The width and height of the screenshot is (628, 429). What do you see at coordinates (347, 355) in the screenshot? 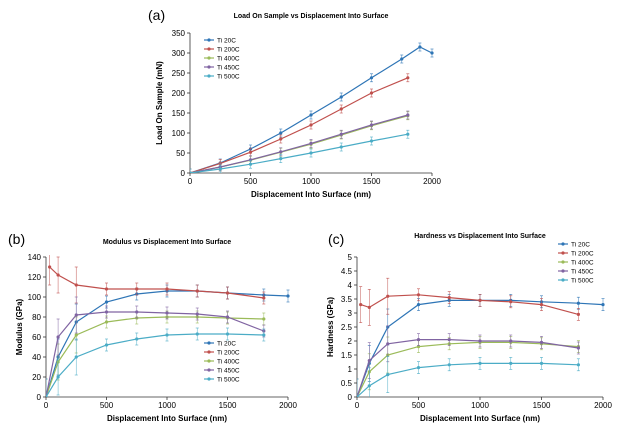
I see `y-tick-label: 1.5` at bounding box center [347, 355].